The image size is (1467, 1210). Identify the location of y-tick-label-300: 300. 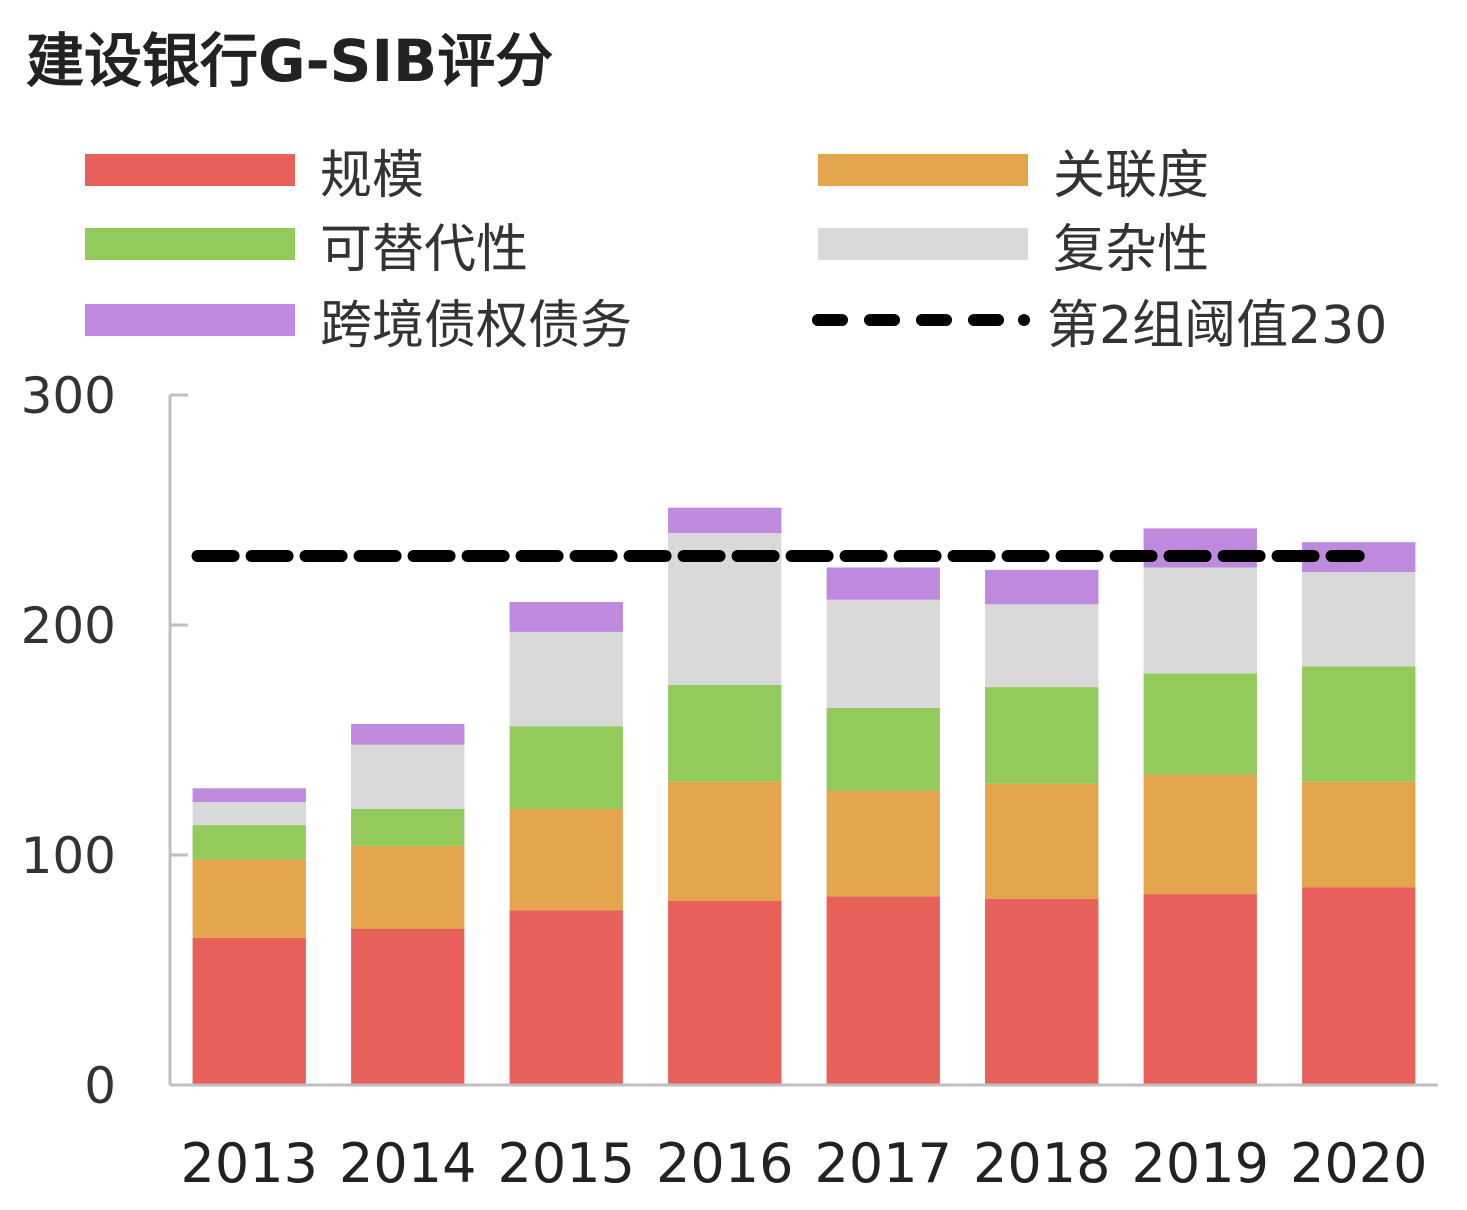
(68, 396).